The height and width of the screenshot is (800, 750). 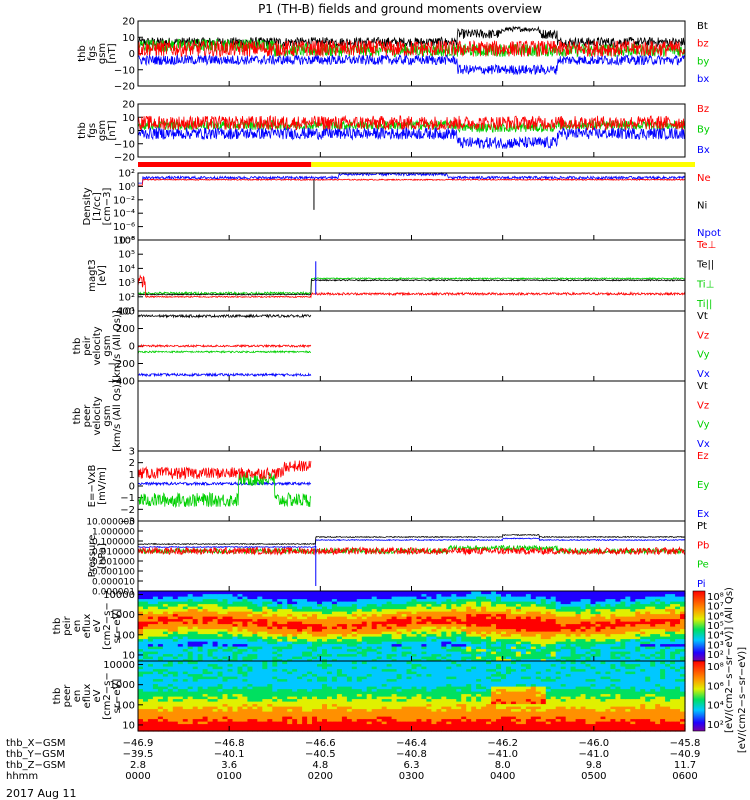 I want to click on y-tick-label: 10000, so click(x=119, y=595).